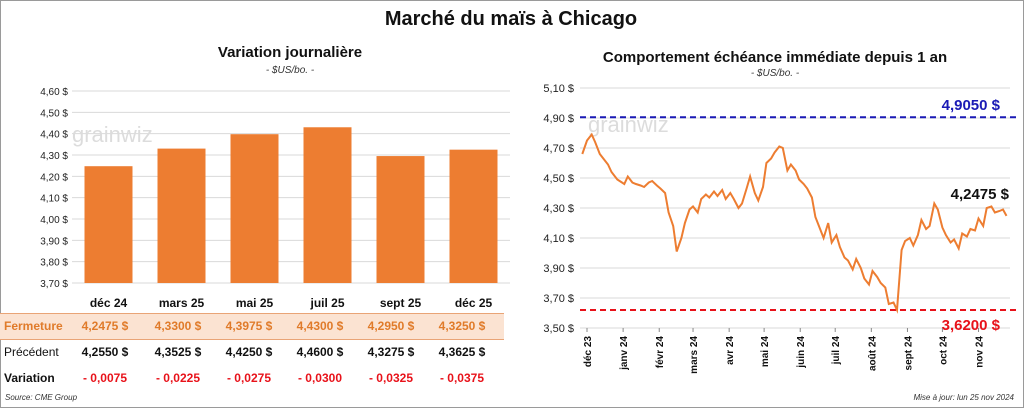 This screenshot has width=1024, height=408. Describe the element at coordinates (624, 353) in the screenshot. I see `x-tick-label: janv 24` at that location.